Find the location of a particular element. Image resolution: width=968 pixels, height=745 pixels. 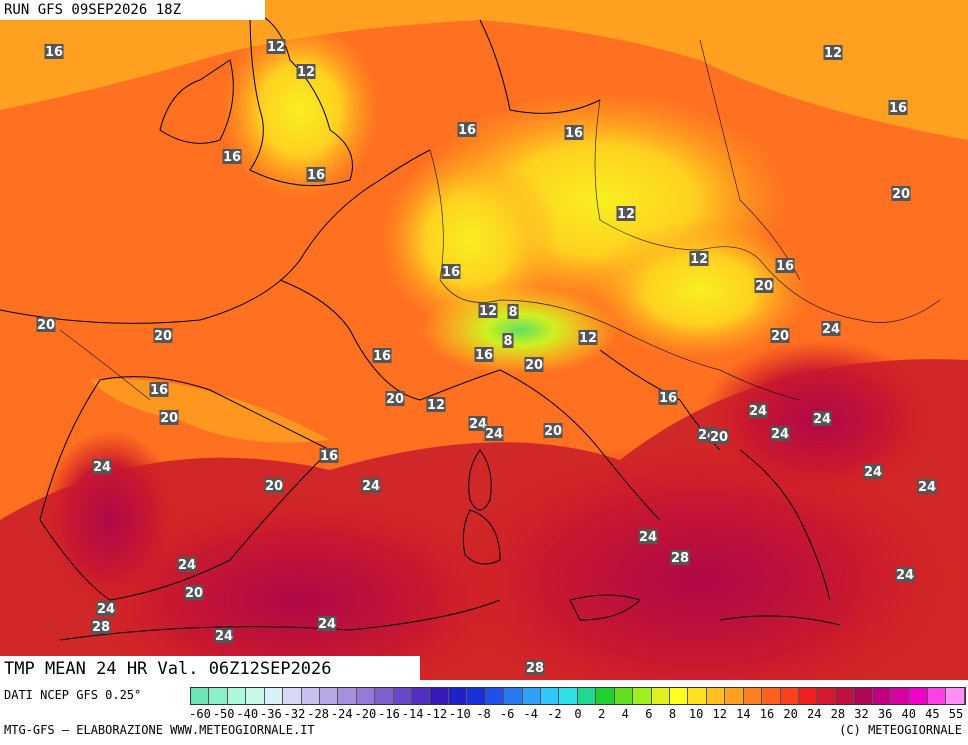

copyright-label: (C) METEOGIORNALE is located at coordinates (900, 730).